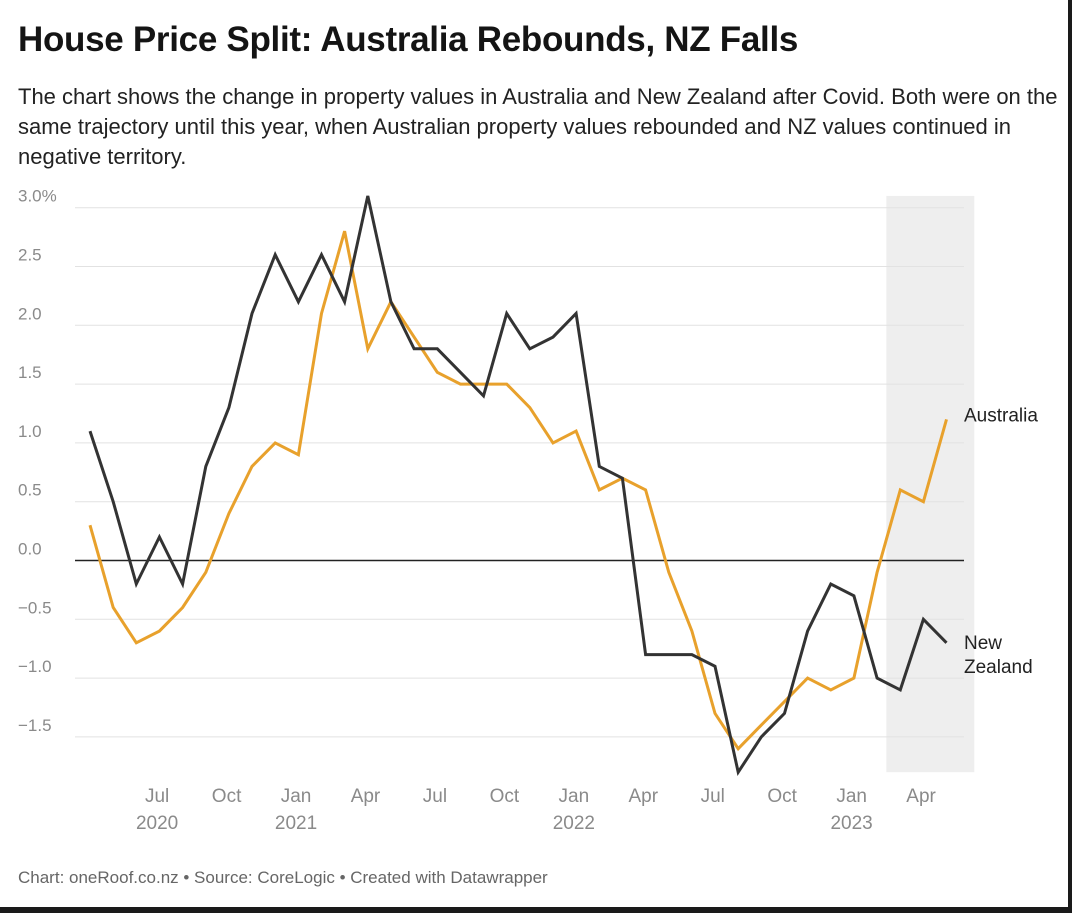 The height and width of the screenshot is (913, 1072). Describe the element at coordinates (30, 255) in the screenshot. I see `y-tick-label: 2.5` at that location.